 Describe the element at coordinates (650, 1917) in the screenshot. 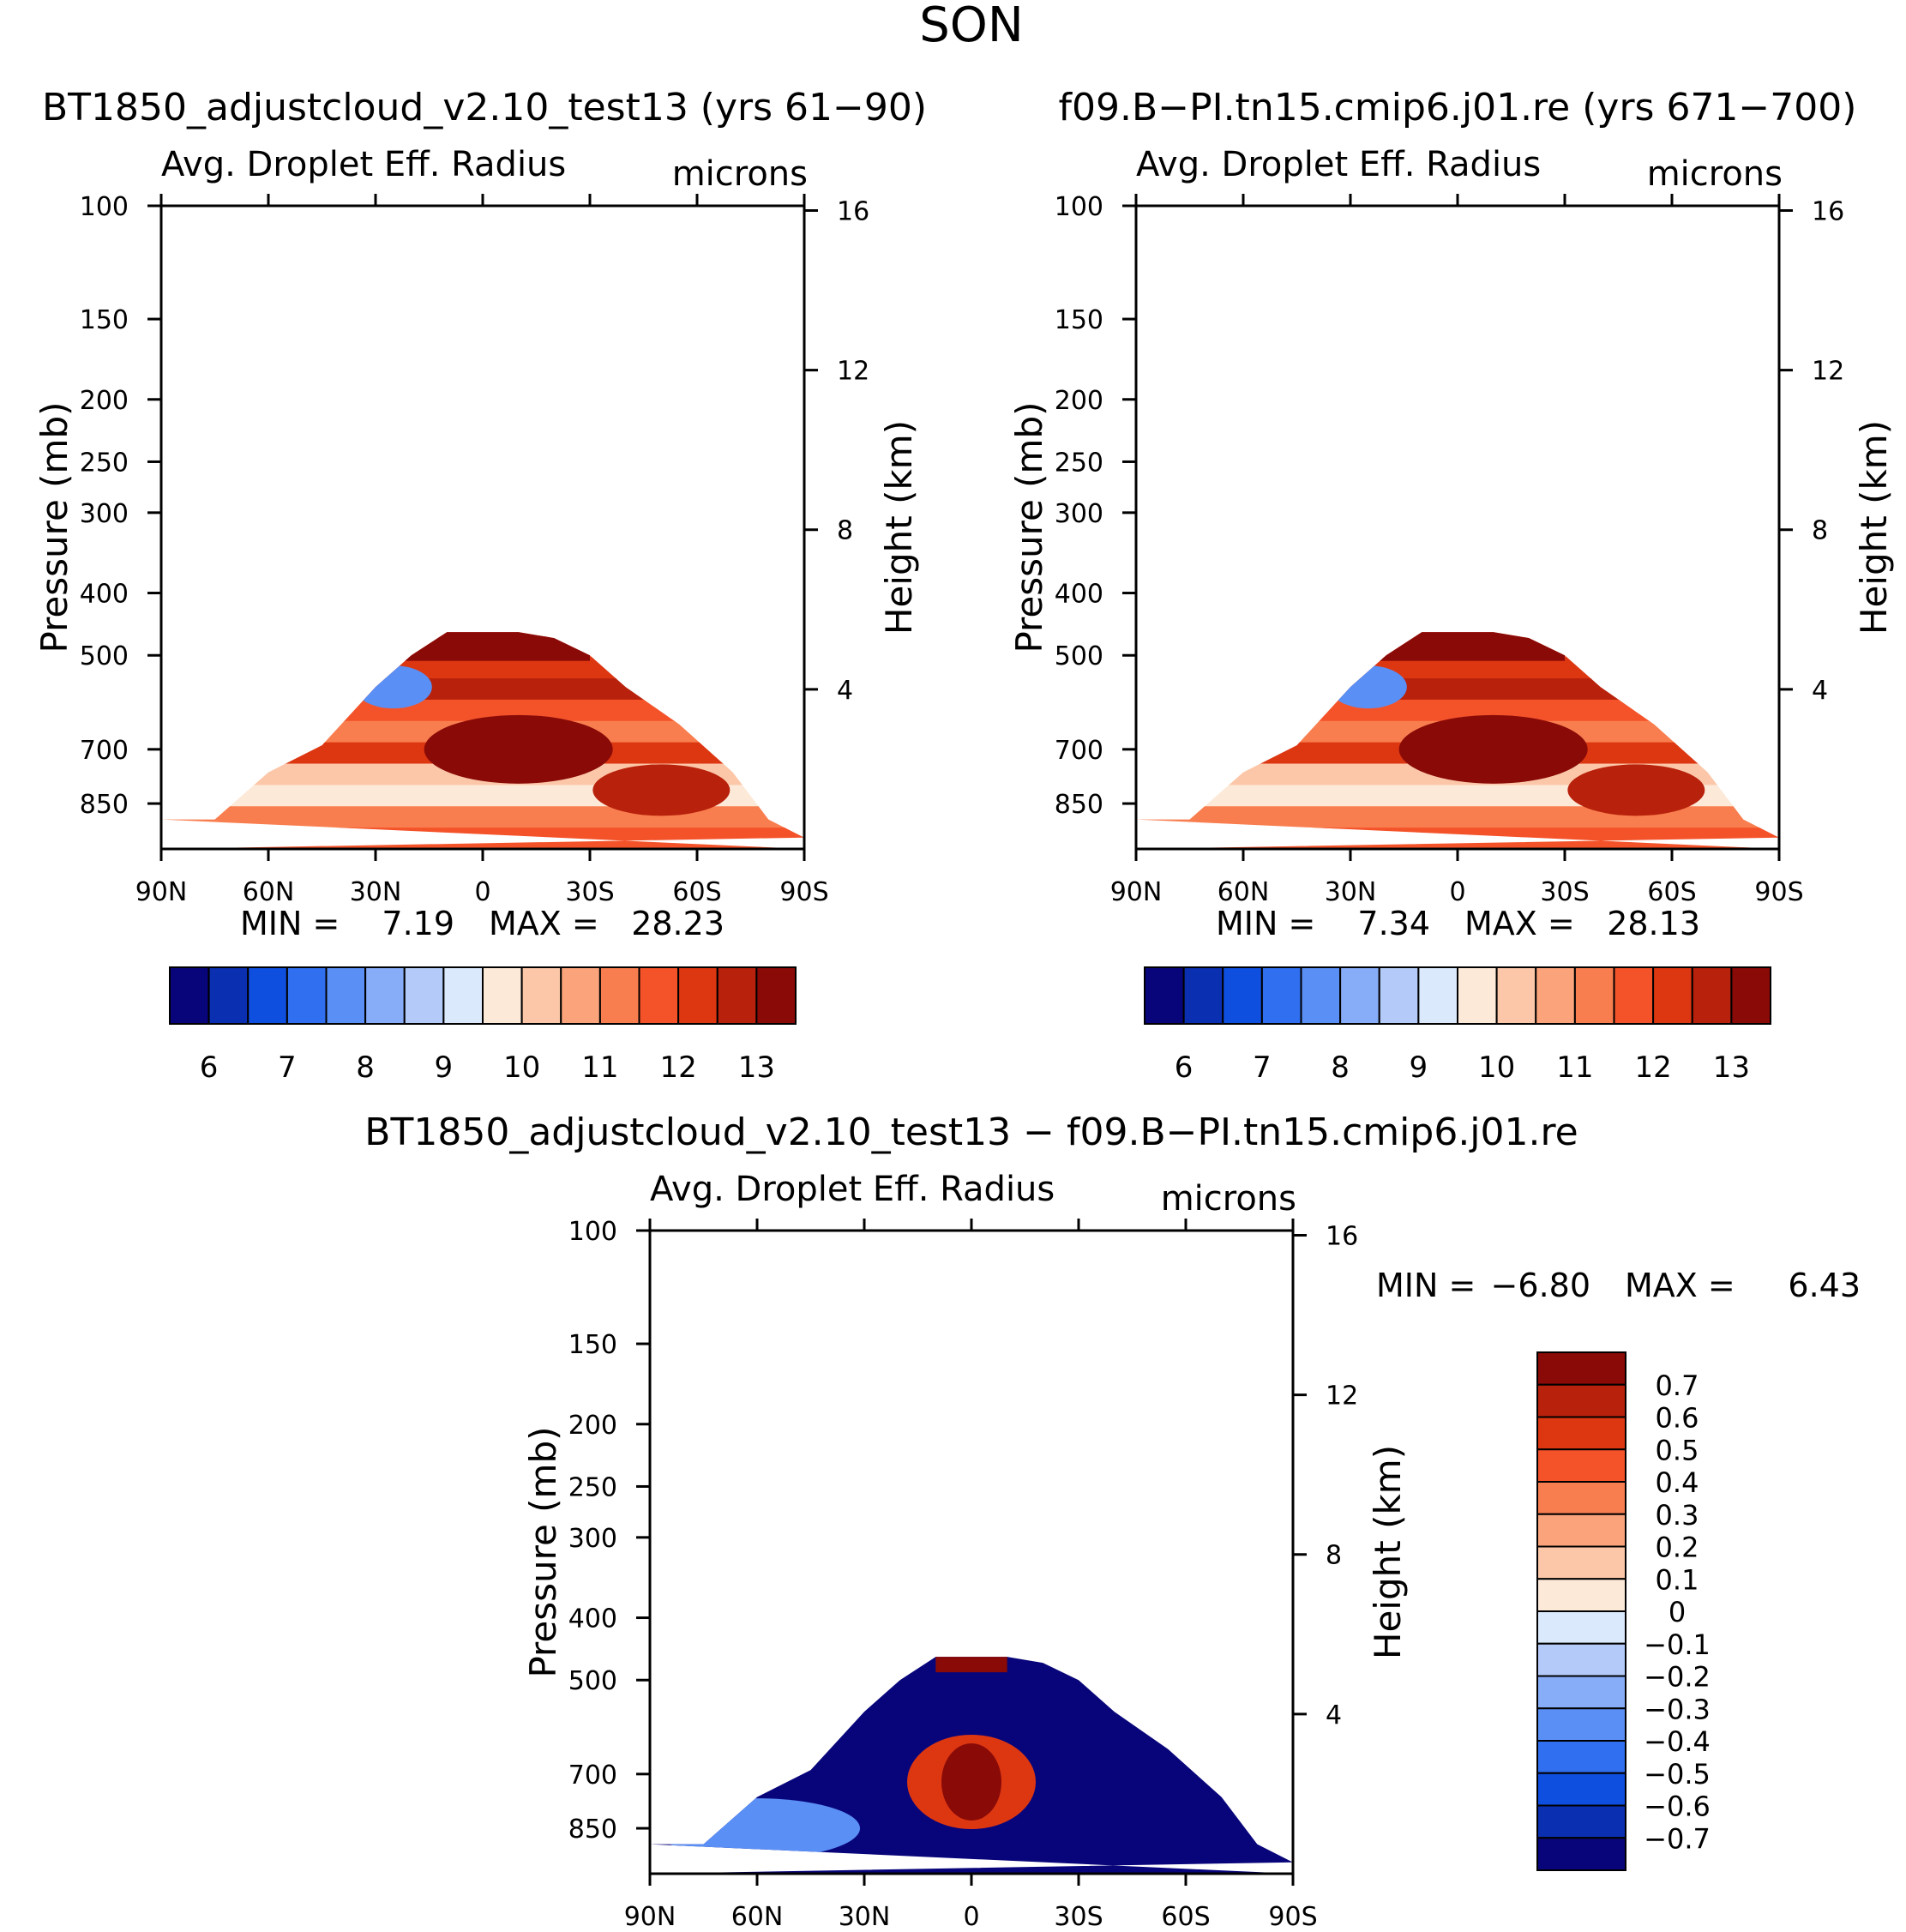

I see `x-tick-label: 90N` at that location.